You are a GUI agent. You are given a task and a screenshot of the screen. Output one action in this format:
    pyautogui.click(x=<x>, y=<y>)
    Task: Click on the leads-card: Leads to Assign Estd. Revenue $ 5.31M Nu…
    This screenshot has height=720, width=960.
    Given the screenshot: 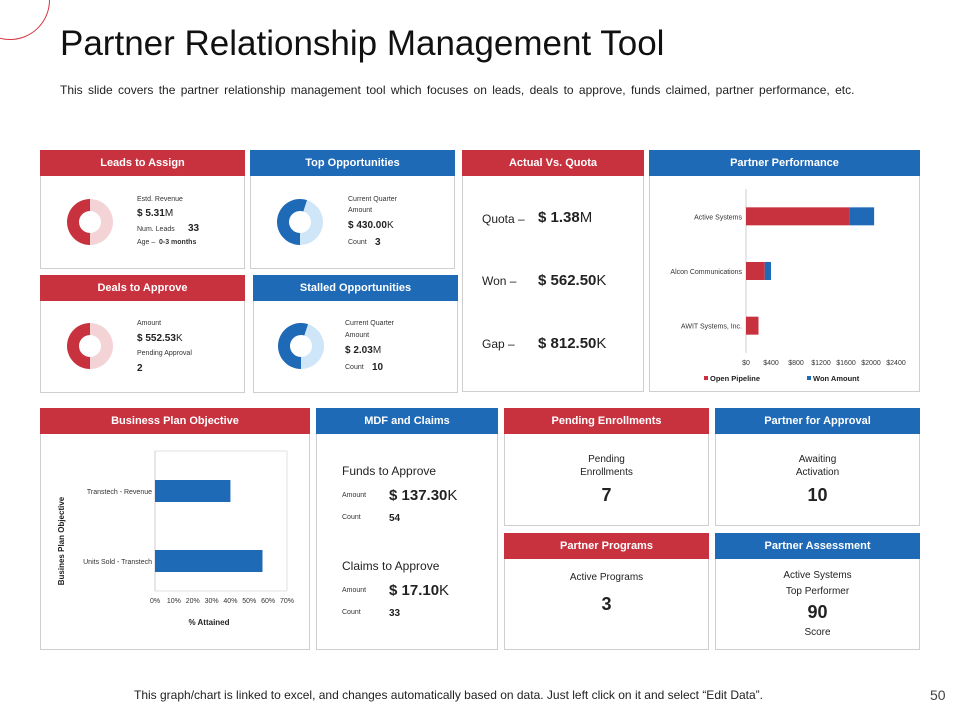 What is the action you would take?
    pyautogui.click(x=142, y=209)
    